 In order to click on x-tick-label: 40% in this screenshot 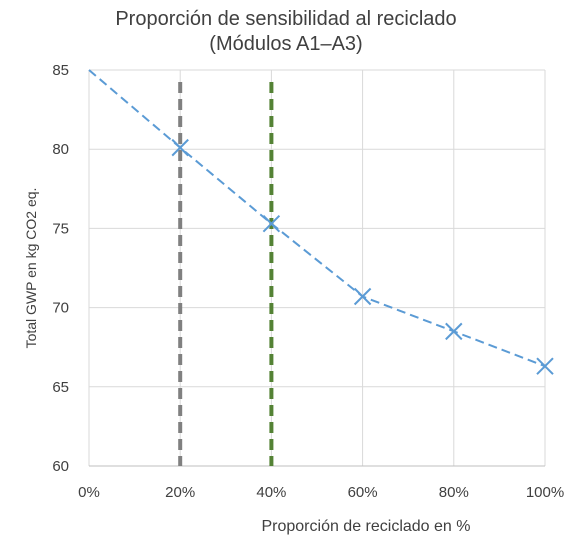, I will do `click(271, 492)`.